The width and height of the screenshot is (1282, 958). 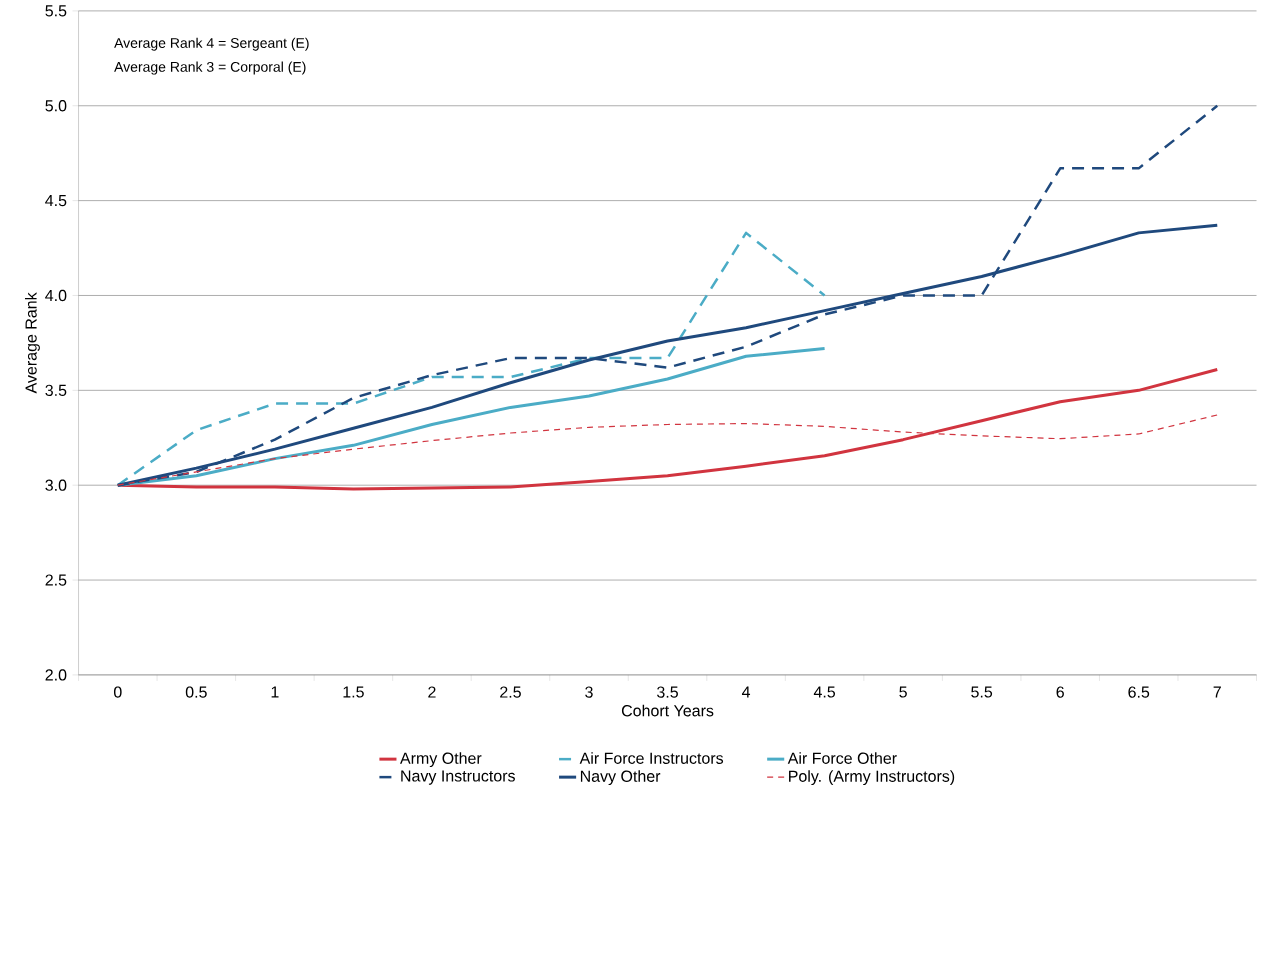 What do you see at coordinates (746, 692) in the screenshot?
I see `x-tick-label: 4` at bounding box center [746, 692].